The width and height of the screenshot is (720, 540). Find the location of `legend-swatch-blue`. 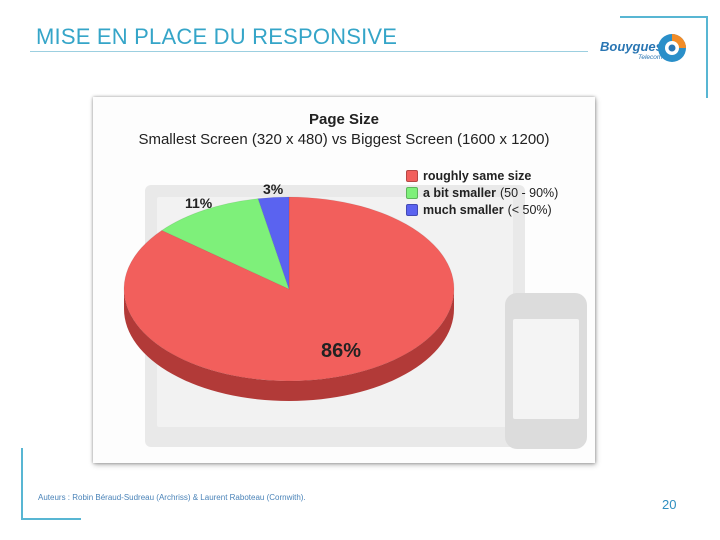

legend-swatch-blue is located at coordinates (412, 209).